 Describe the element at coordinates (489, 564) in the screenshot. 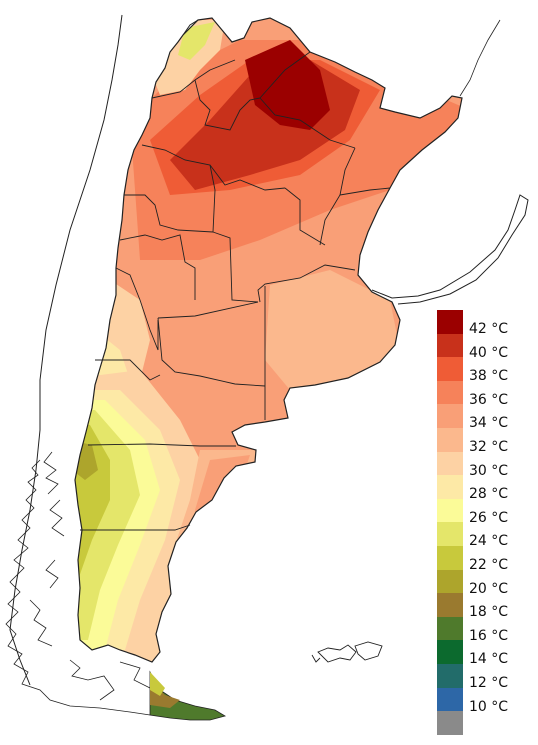

I see `legend-label: 22 °C` at that location.